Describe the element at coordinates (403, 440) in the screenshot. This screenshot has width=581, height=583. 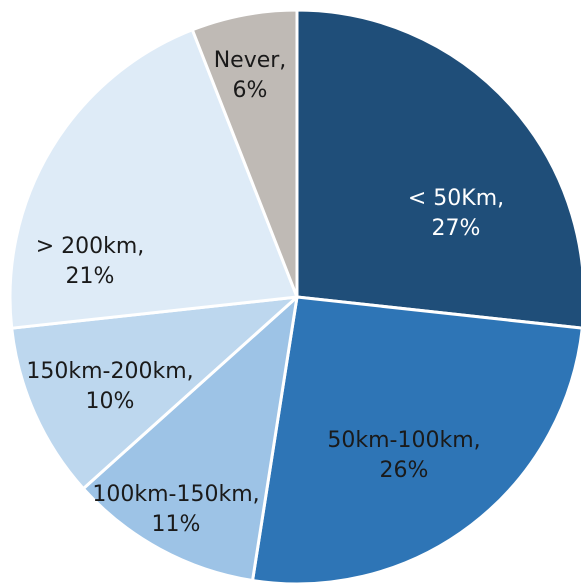
I see `slice-category-label: 50km-100km,` at that location.